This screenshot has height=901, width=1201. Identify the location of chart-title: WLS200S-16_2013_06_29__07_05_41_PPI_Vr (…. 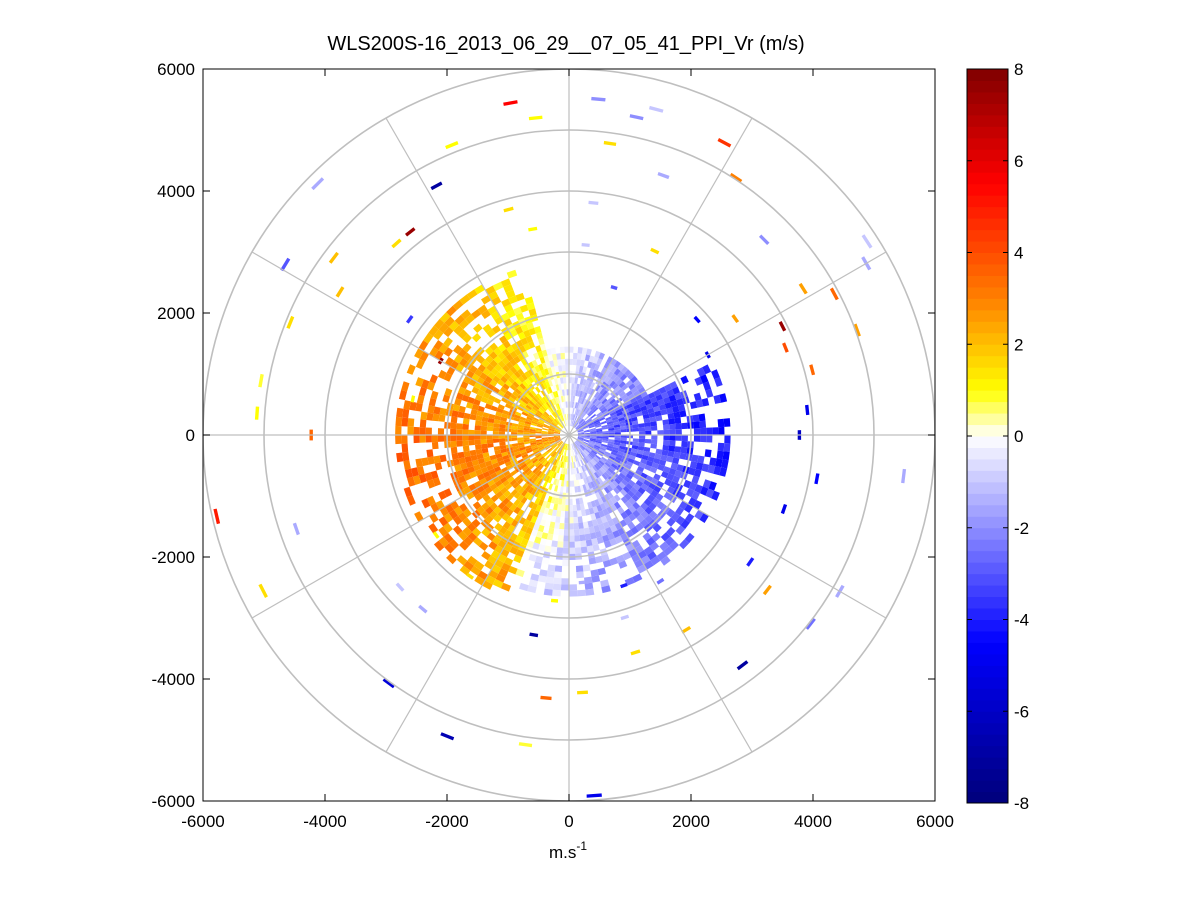
(565, 44).